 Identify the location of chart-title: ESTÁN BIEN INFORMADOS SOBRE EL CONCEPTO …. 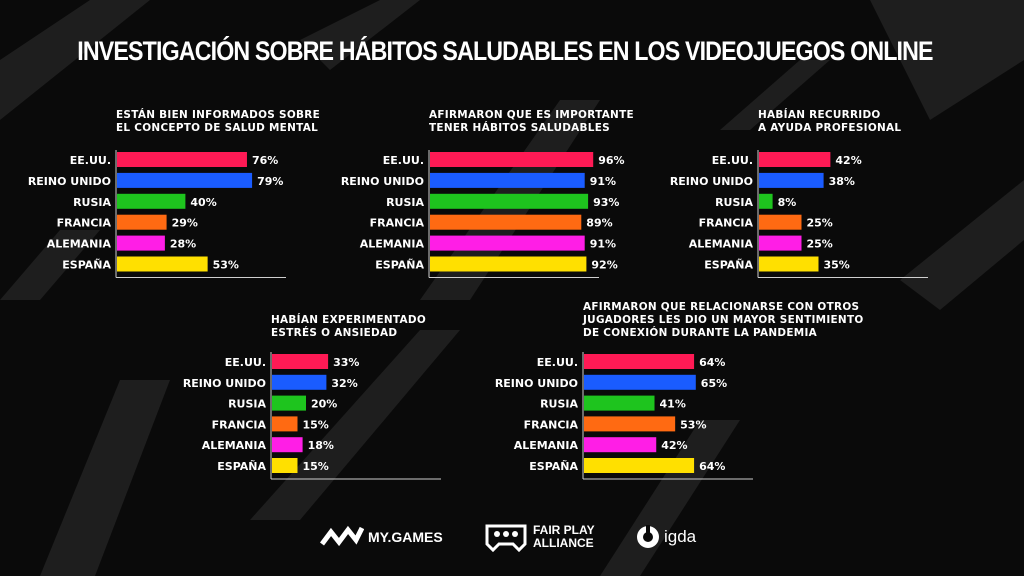
(218, 121).